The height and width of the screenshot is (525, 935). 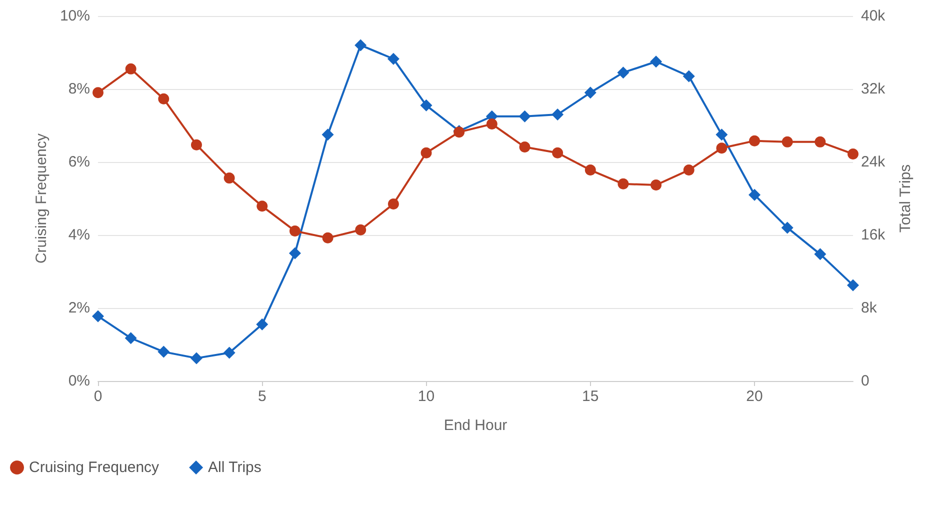 I want to click on x-tick-label: 10, so click(x=426, y=396).